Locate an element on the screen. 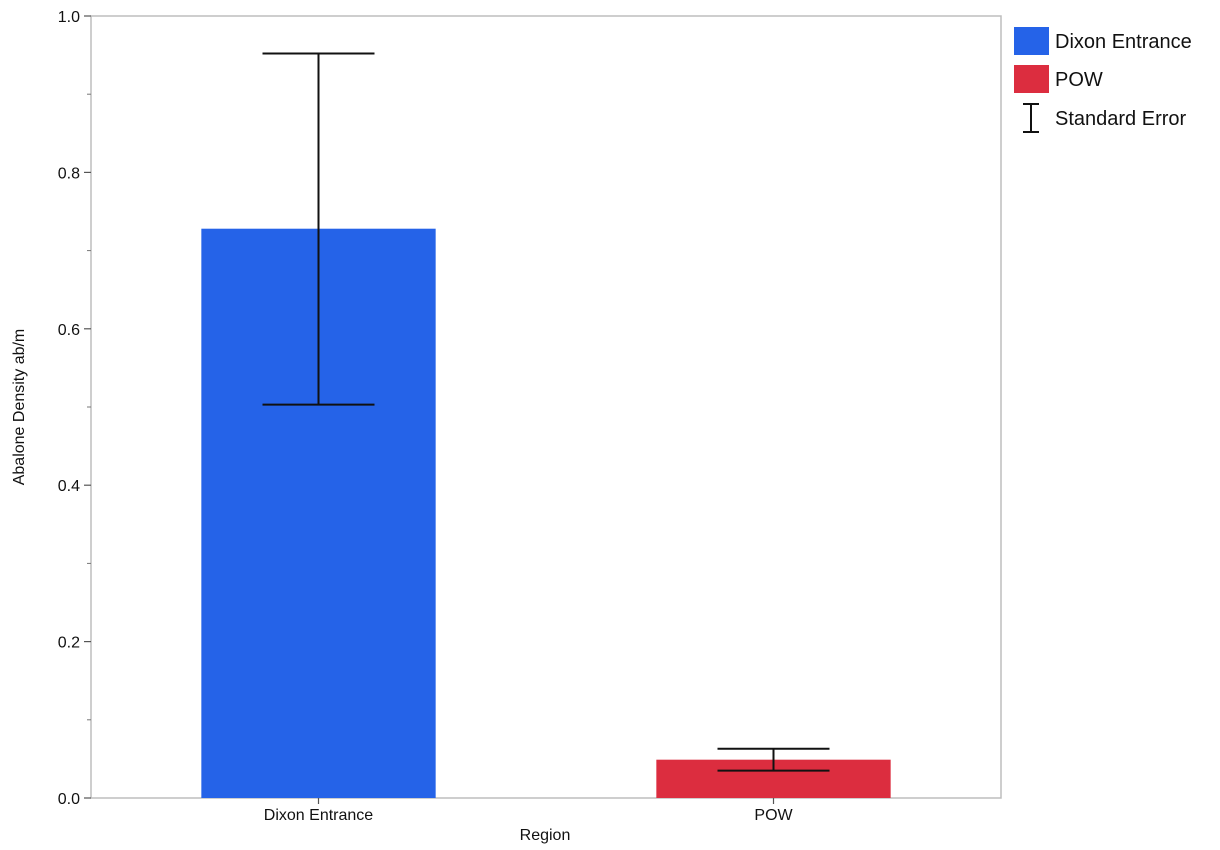 This screenshot has height=850, width=1220. legend-label: POW is located at coordinates (1079, 80).